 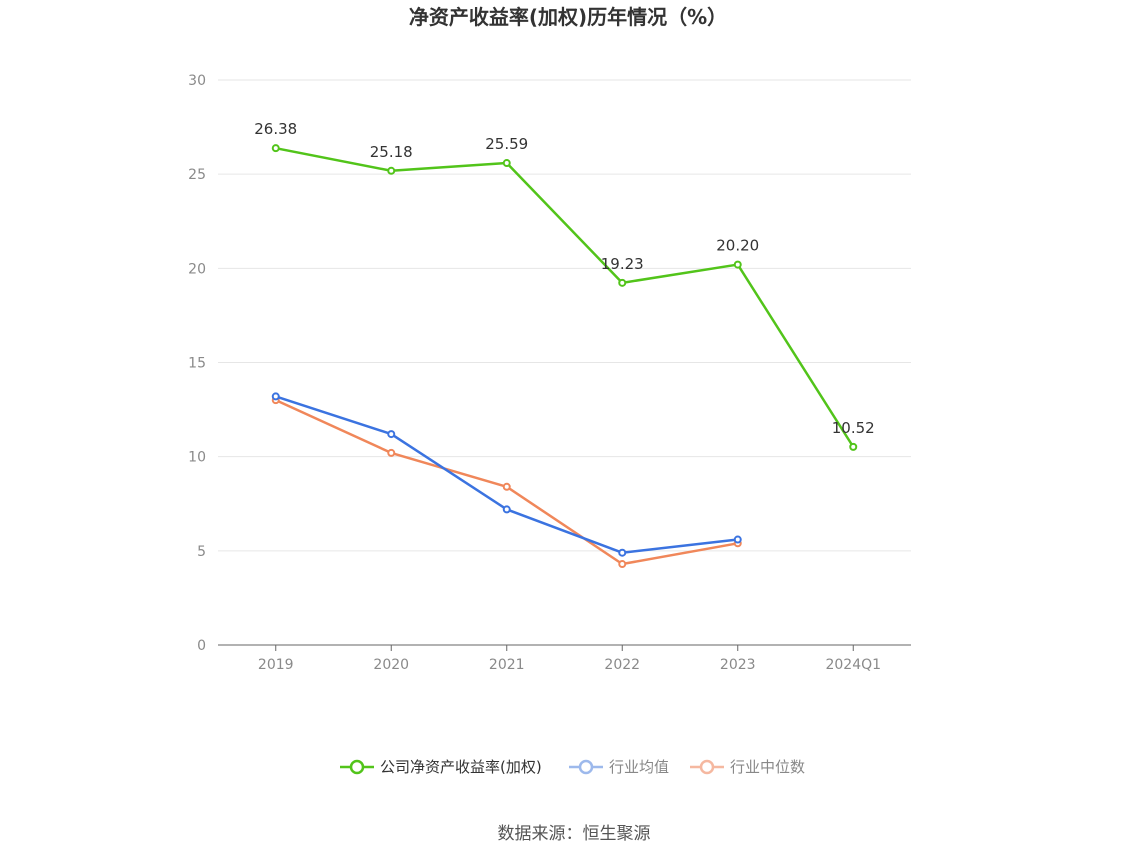 What do you see at coordinates (622, 665) in the screenshot?
I see `x-tick-label: 2022` at bounding box center [622, 665].